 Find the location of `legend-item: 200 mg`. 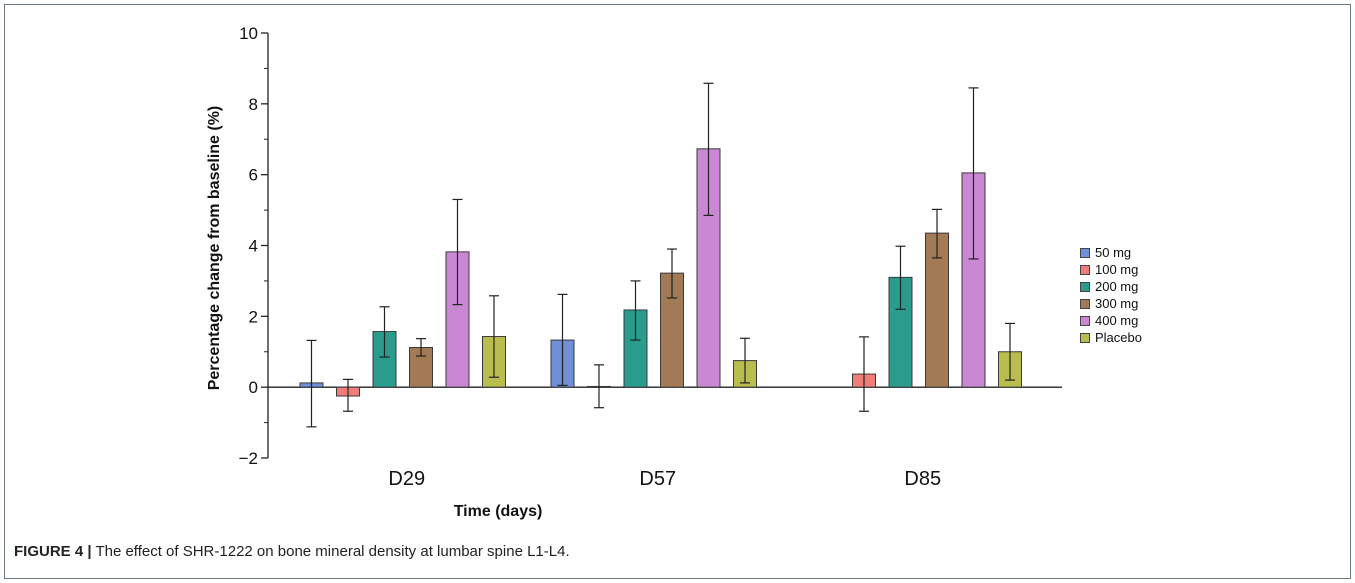

legend-item: 200 mg is located at coordinates (1111, 286).